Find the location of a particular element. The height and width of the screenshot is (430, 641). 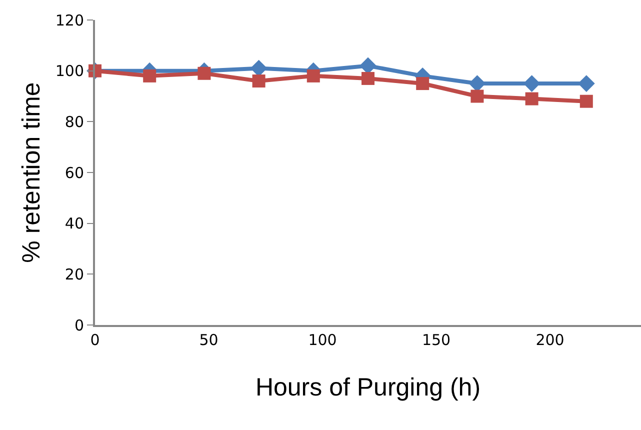

y-tick-label: 100 is located at coordinates (69, 71).